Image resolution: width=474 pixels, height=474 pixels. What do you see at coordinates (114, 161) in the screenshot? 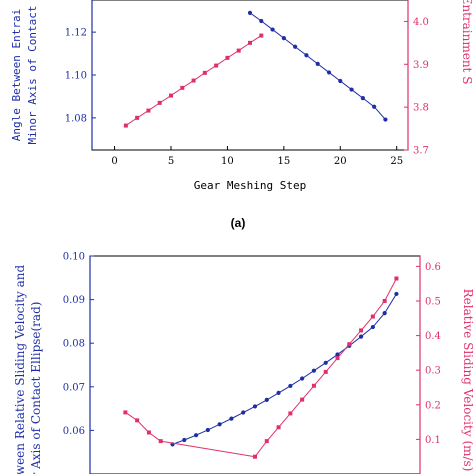
I see `chart-a-x-tick-label: 0` at bounding box center [114, 161].